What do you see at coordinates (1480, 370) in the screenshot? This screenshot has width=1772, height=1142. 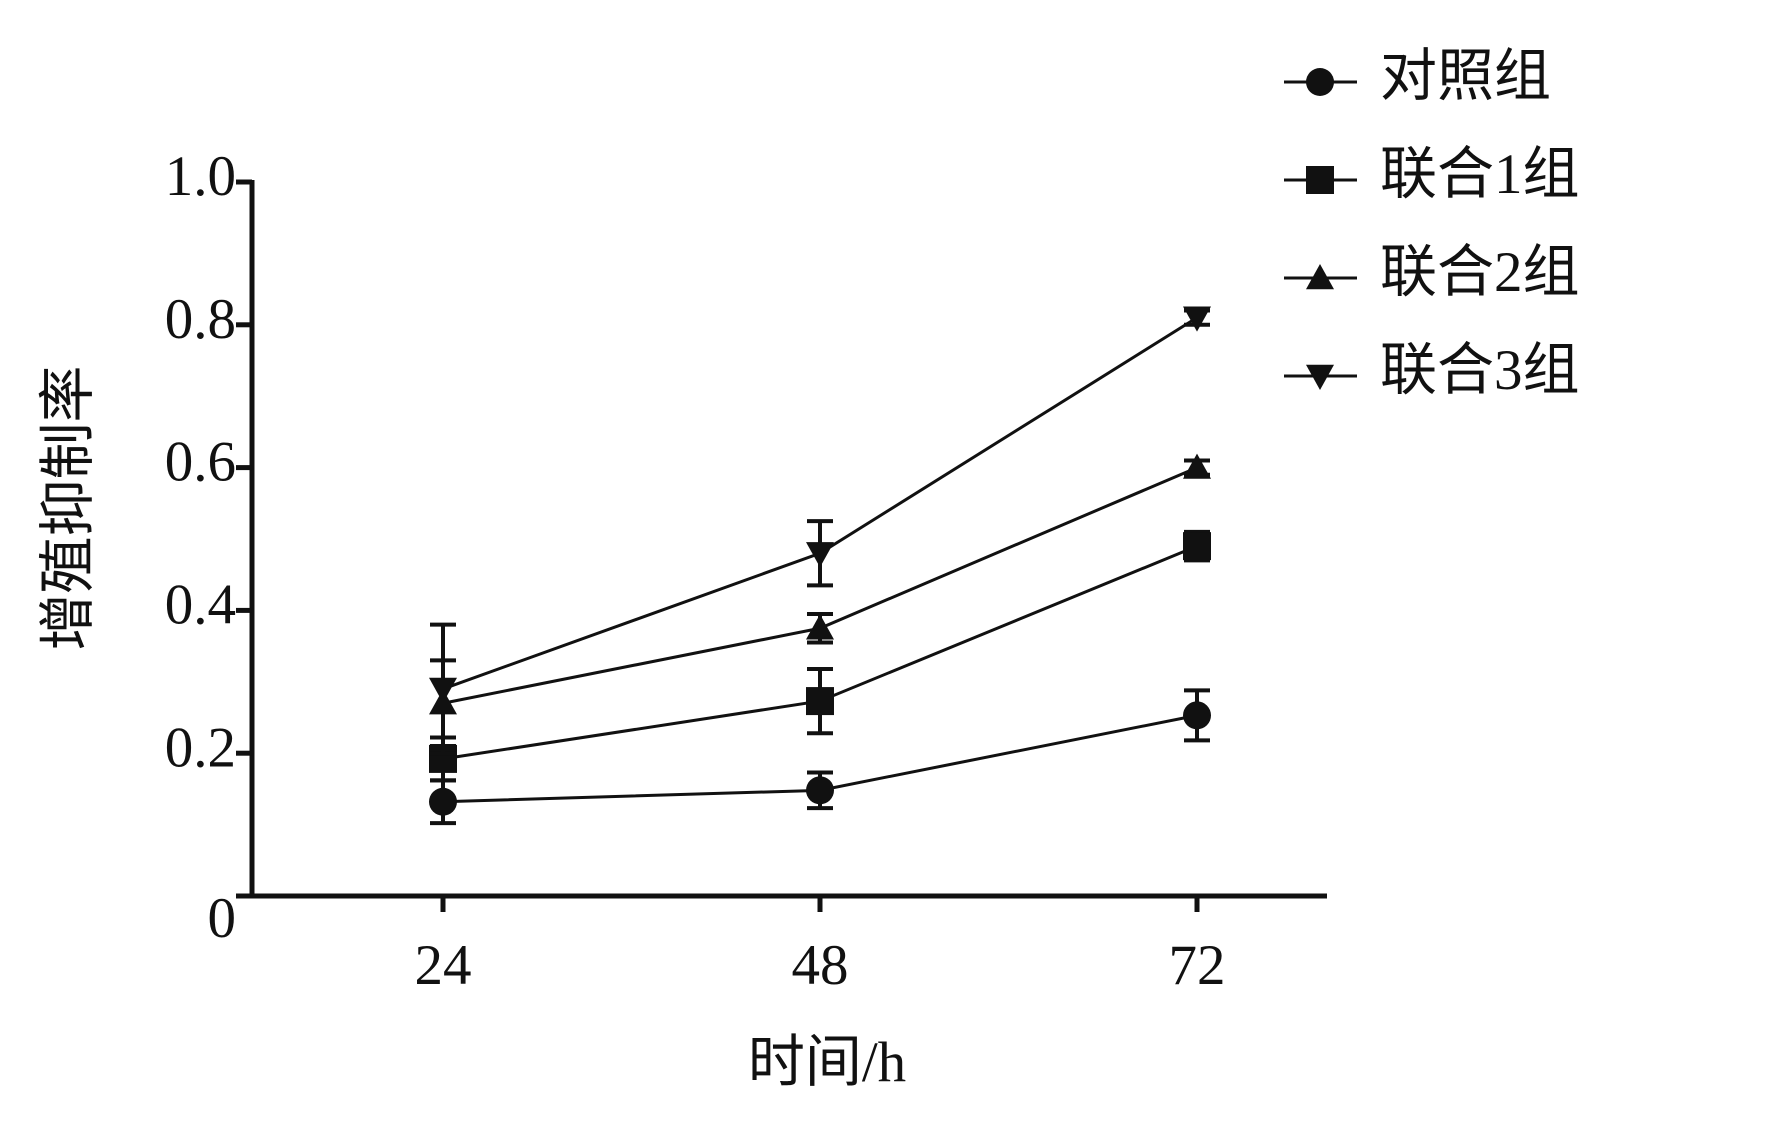 I see `legend-label: 联合3组` at bounding box center [1480, 370].